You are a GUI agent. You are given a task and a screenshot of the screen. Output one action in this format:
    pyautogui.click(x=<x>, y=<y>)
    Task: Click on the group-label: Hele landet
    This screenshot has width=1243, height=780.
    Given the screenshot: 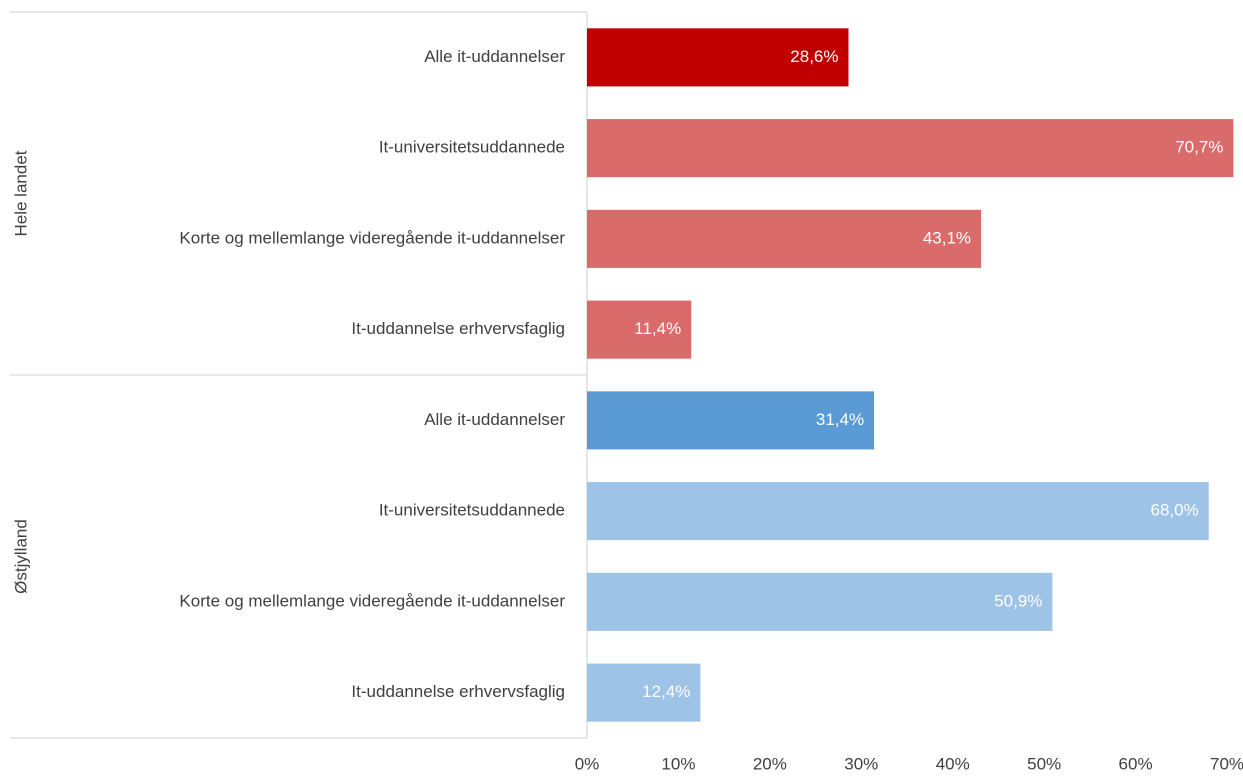 What is the action you would take?
    pyautogui.click(x=20, y=193)
    